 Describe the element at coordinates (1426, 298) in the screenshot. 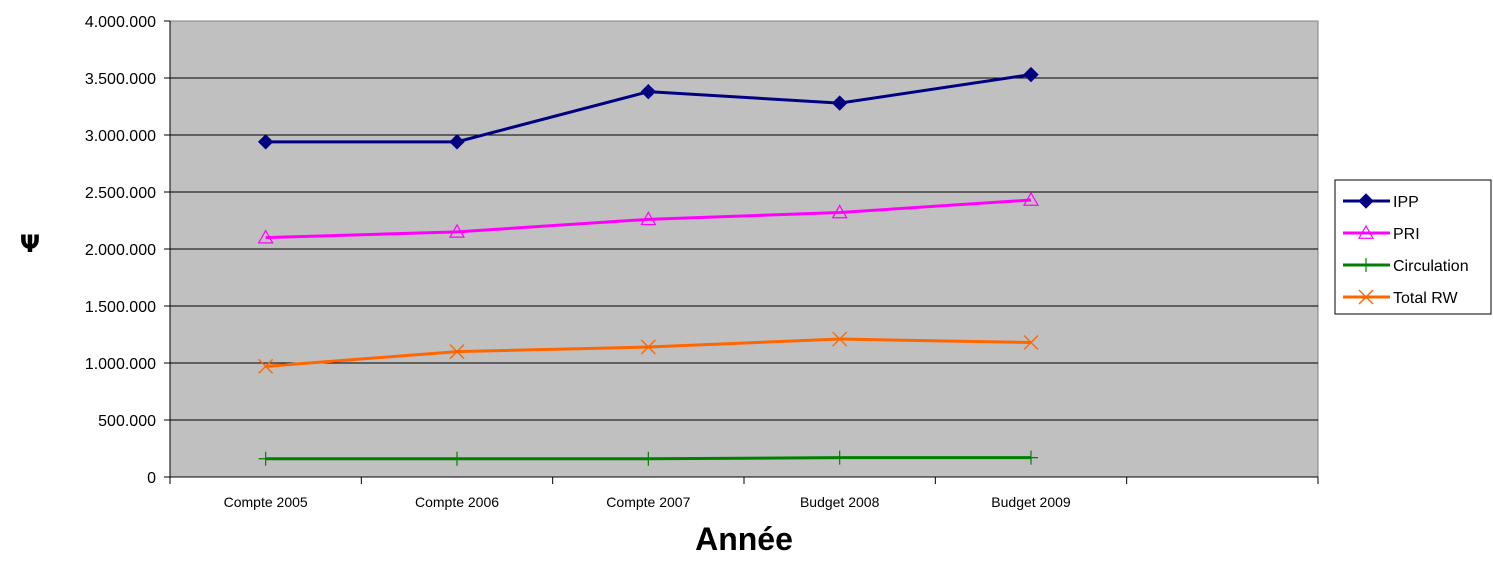

I see `legend-label: Total RW` at that location.